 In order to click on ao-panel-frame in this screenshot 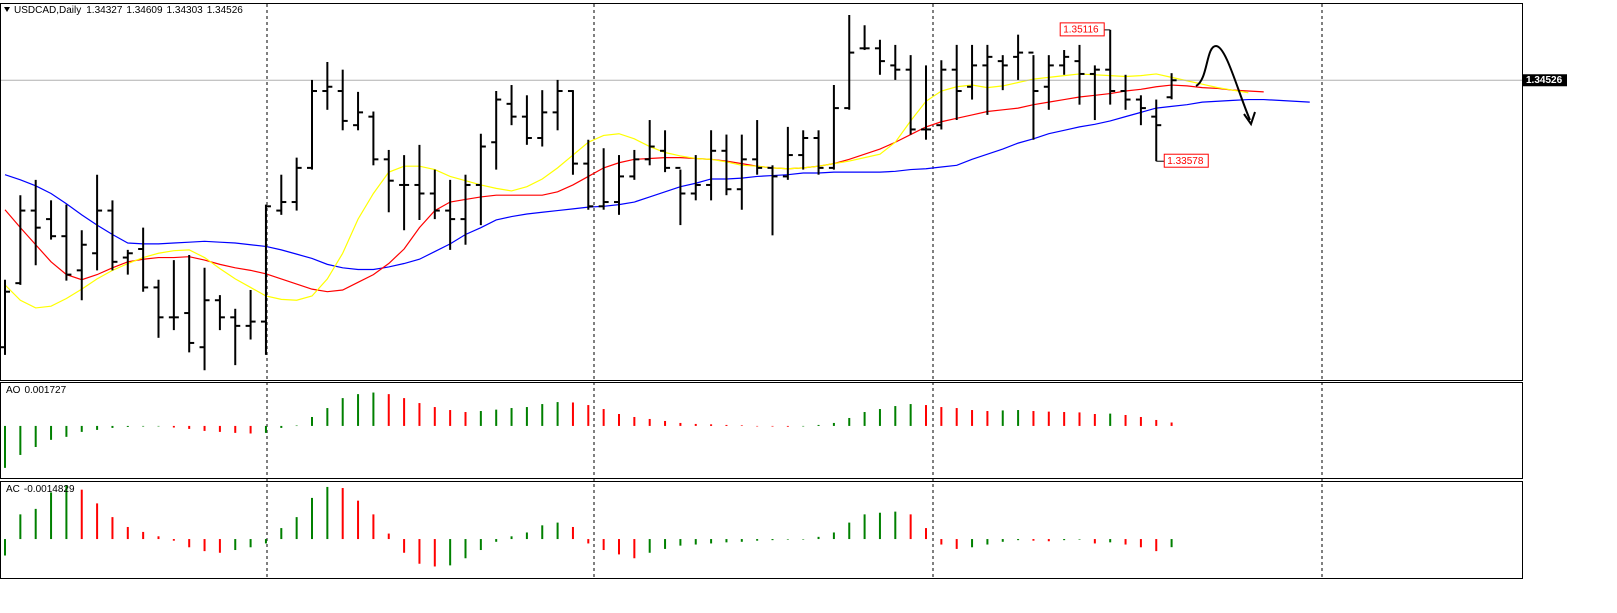, I will do `click(761, 430)`.